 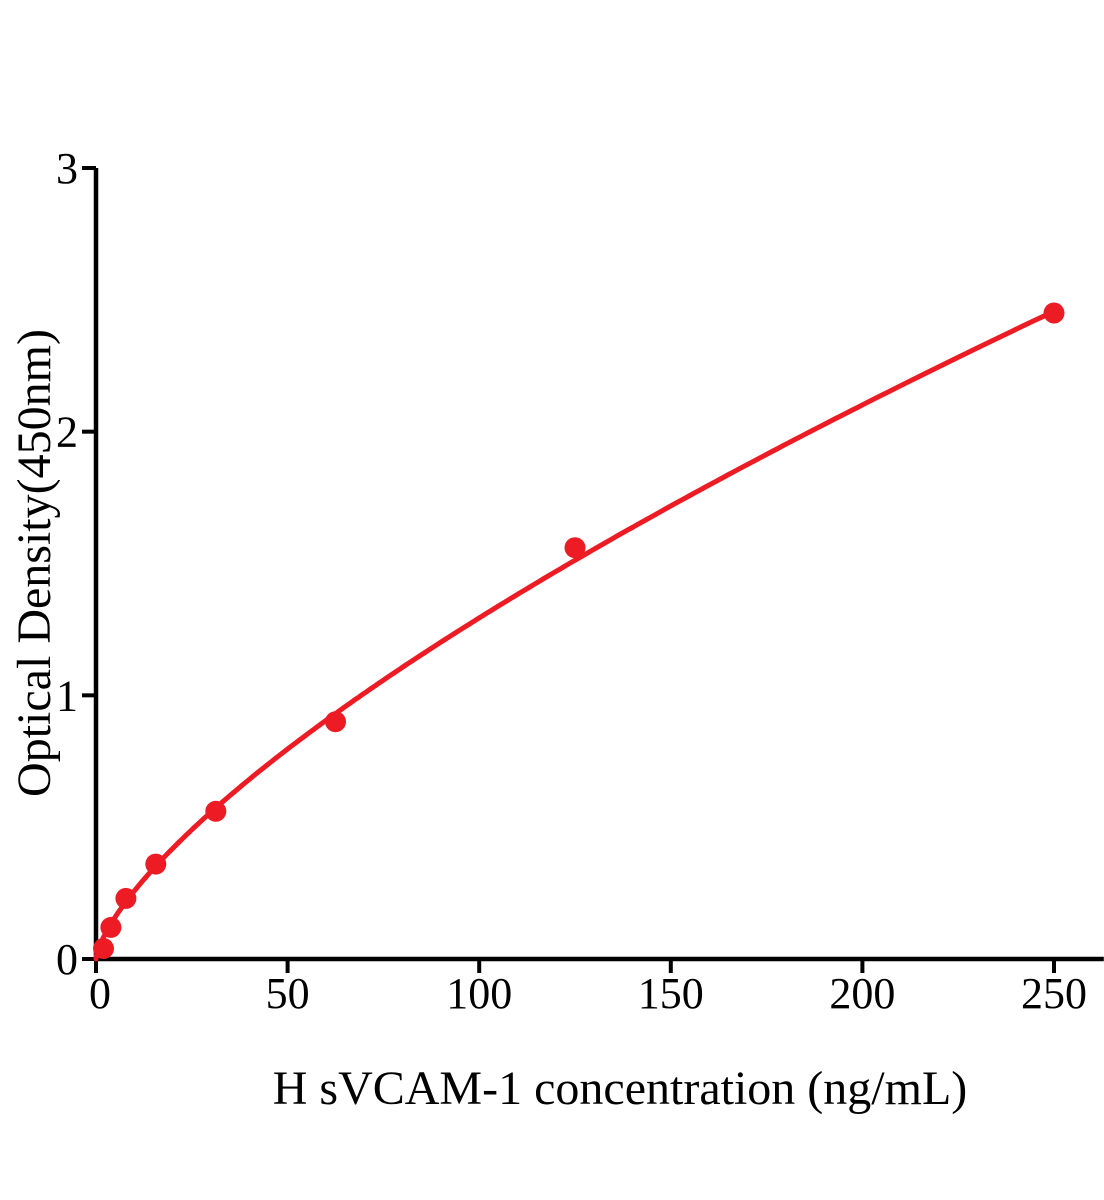 I want to click on x-tick-label: 250, so click(x=1054, y=993).